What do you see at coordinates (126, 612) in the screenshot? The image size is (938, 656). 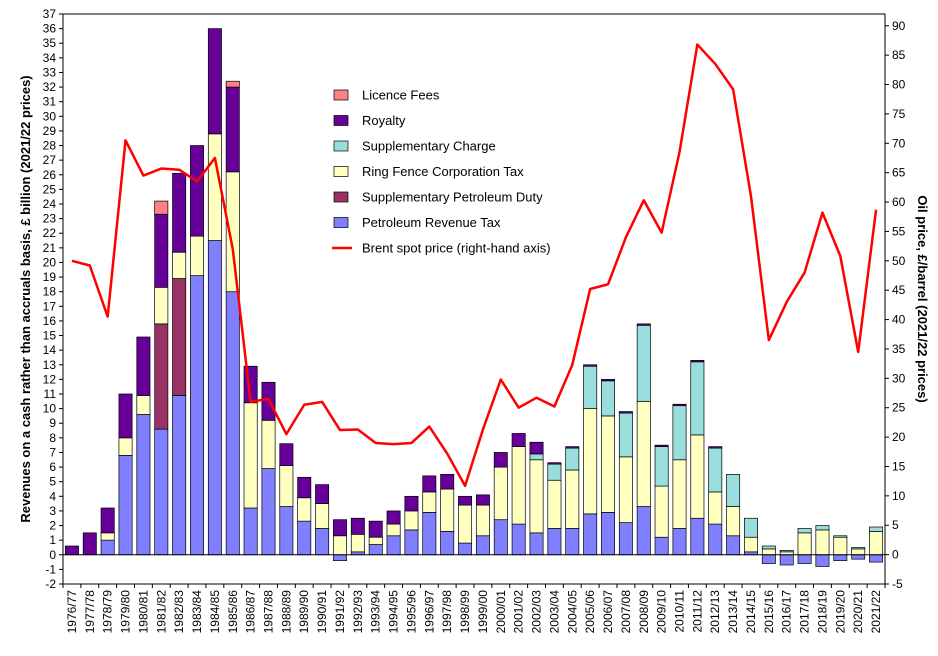 I see `x-tick-label: 1979/80` at bounding box center [126, 612].